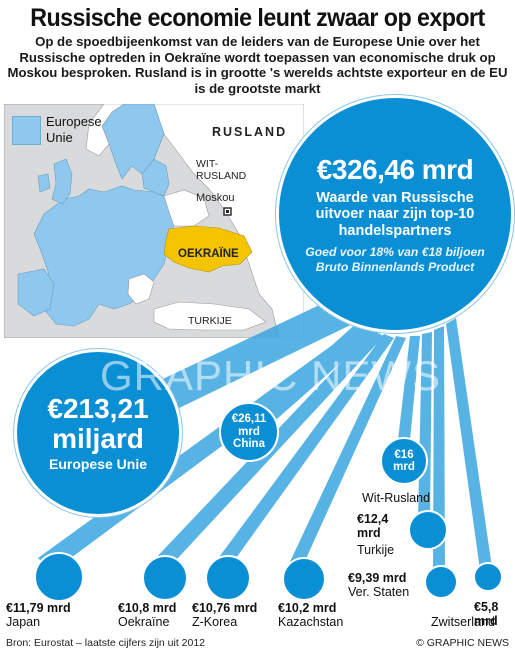  I want to click on ray-belarus, so click(409, 388).